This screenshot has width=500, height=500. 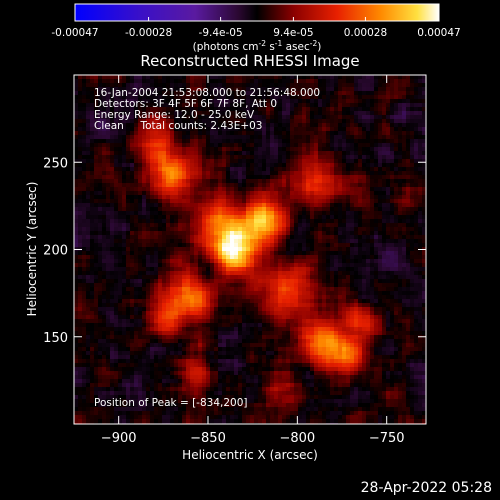 I want to click on x-tick-label: −900, so click(x=119, y=438).